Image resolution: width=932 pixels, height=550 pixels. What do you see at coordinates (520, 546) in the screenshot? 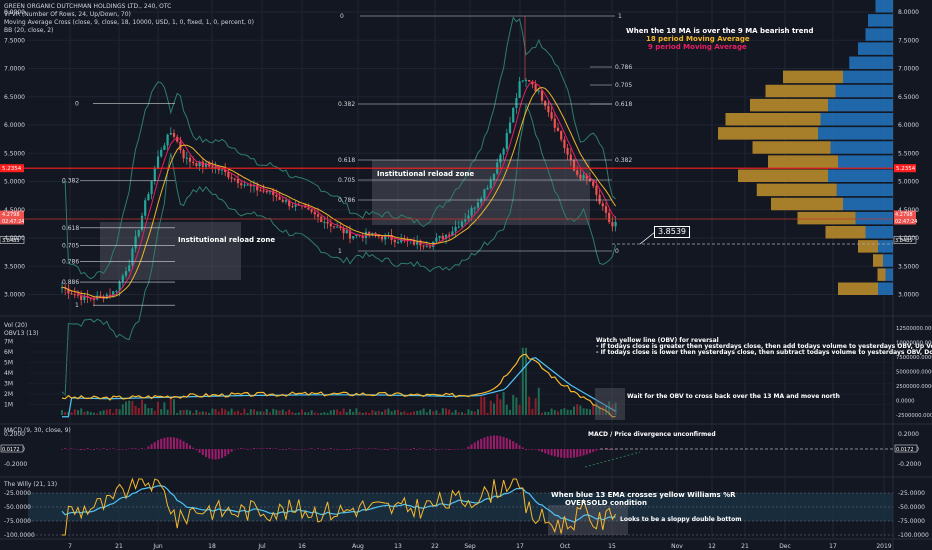
I see `x-tick-label: 17` at bounding box center [520, 546].